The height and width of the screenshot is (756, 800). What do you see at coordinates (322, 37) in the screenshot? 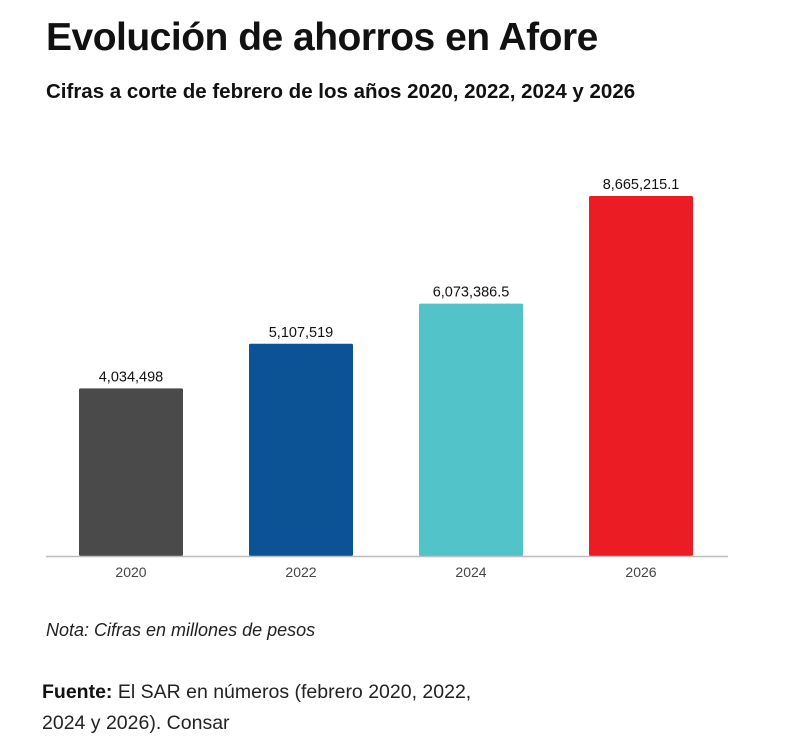
I see `chart-title: Evolución de ahorros en Afore` at bounding box center [322, 37].